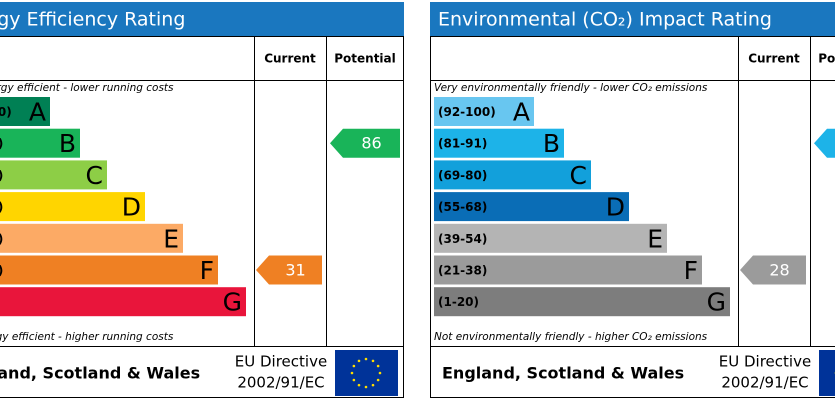 Image resolution: width=835 pixels, height=404 pixels. I want to click on panel-title: Energy Efficiency Rating, so click(92, 20).